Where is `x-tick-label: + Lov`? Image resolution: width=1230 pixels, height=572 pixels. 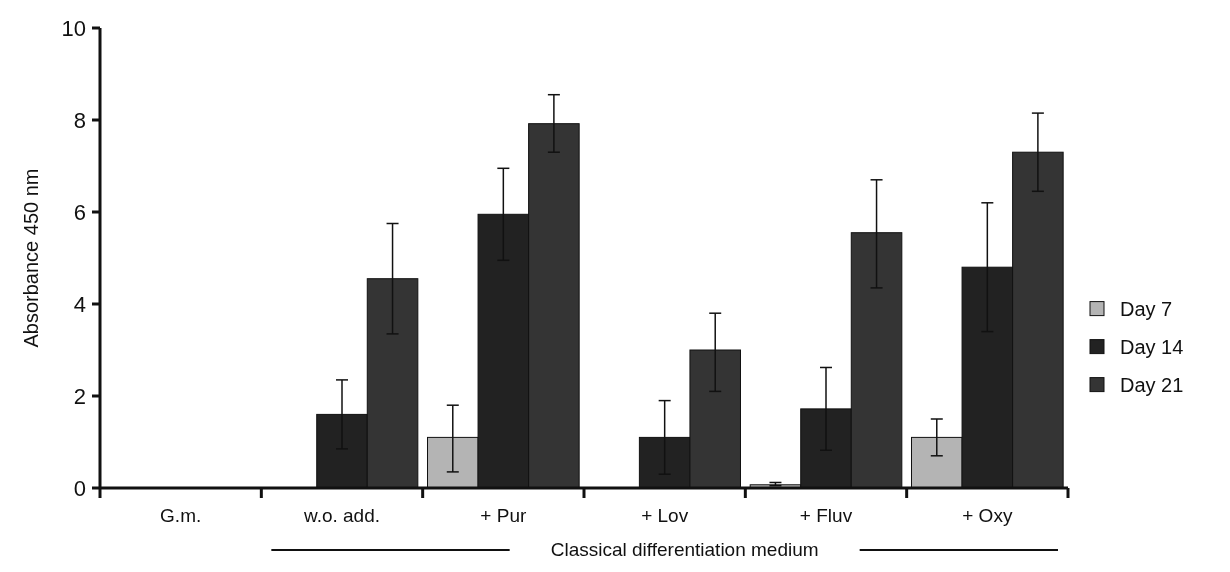
x-tick-label: + Lov is located at coordinates (665, 515).